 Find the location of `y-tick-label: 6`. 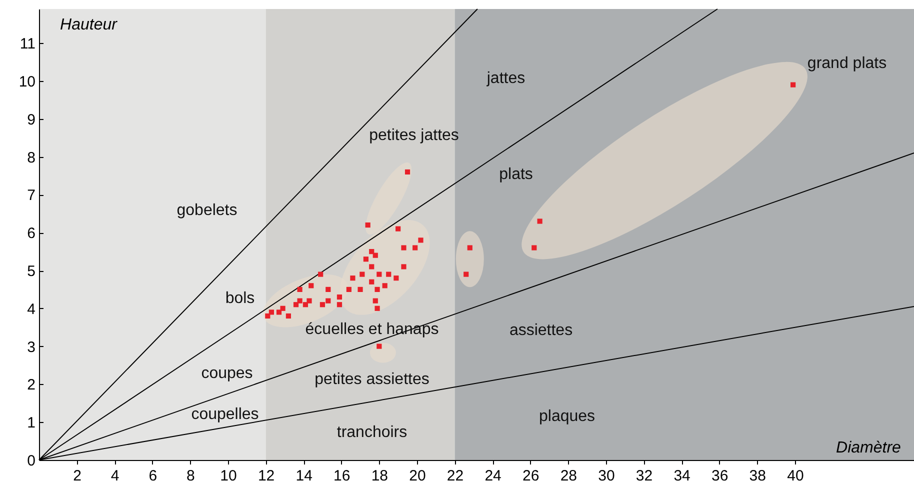

y-tick-label: 6 is located at coordinates (31, 233).